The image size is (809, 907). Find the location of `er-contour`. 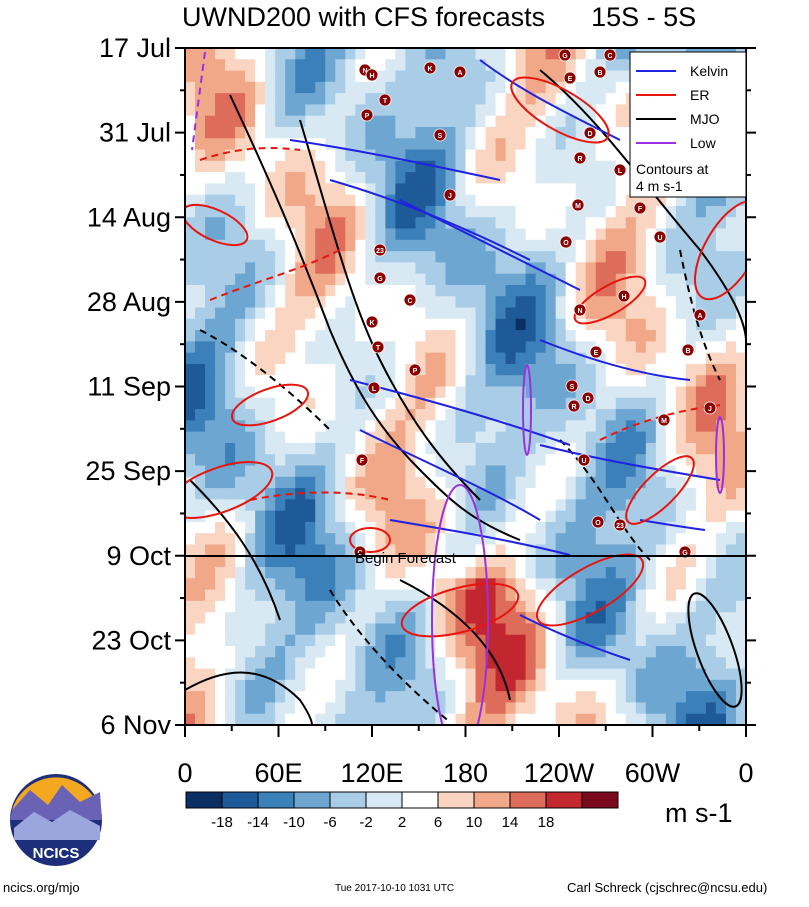

er-contour is located at coordinates (590, 590).